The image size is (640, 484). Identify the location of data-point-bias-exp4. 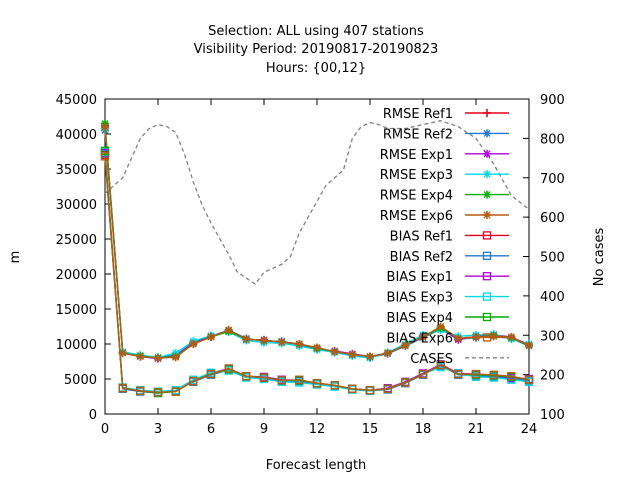
(105, 150).